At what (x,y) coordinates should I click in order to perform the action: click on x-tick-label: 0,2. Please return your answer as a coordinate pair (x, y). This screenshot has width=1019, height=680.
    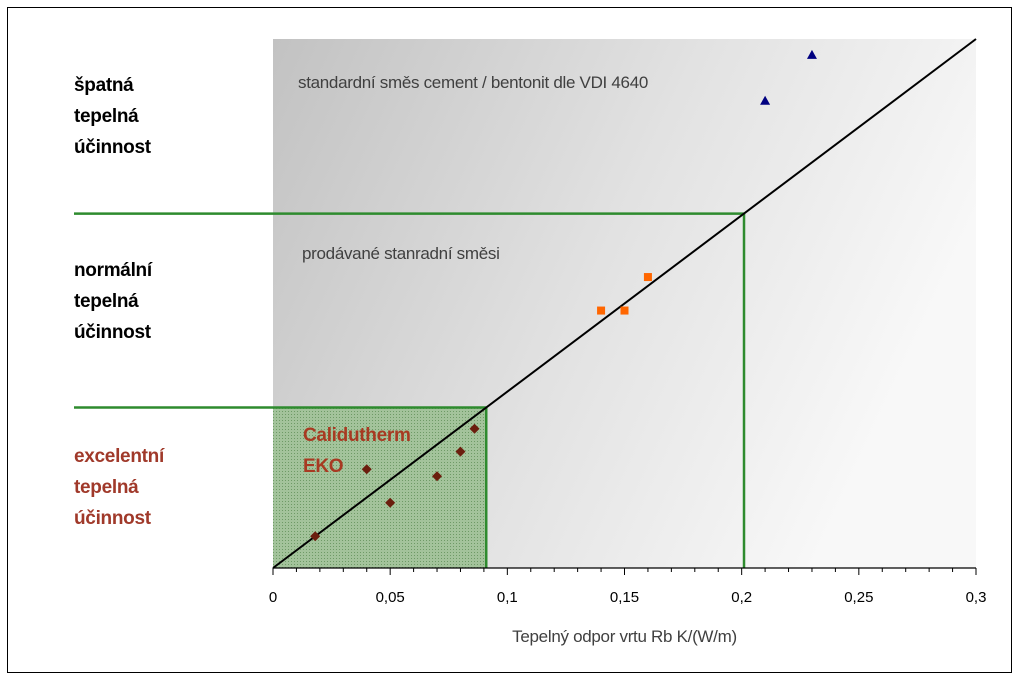
    Looking at the image, I should click on (741, 597).